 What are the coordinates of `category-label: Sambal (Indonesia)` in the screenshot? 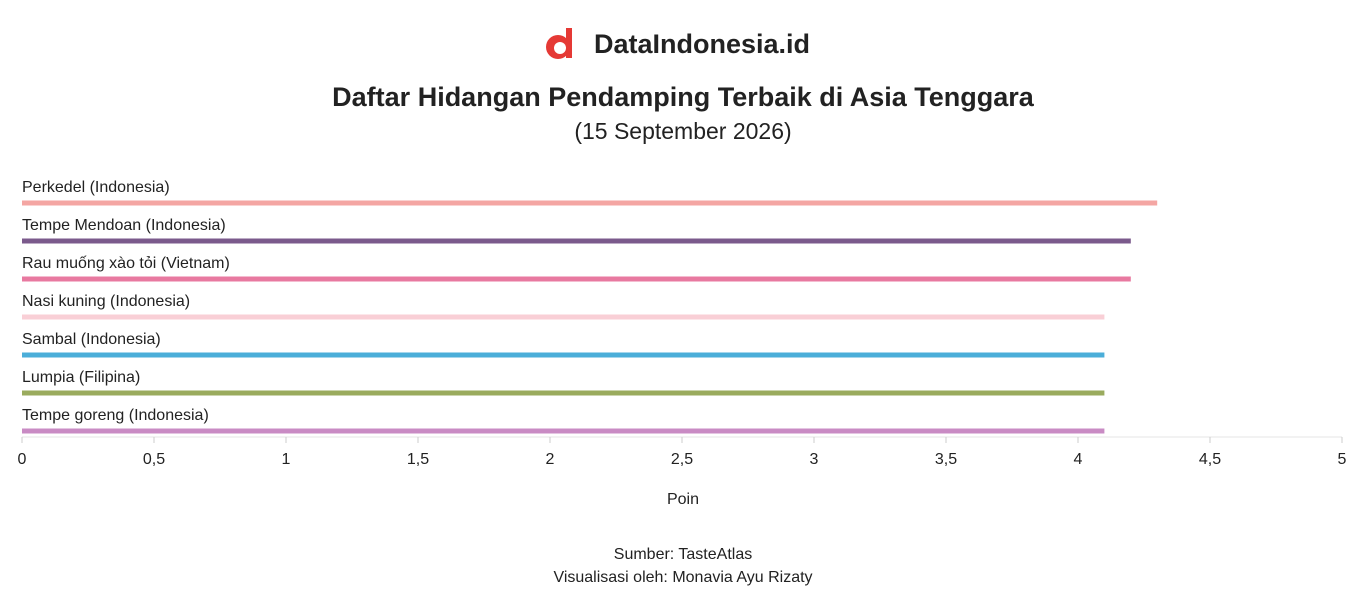 It's located at (91, 339).